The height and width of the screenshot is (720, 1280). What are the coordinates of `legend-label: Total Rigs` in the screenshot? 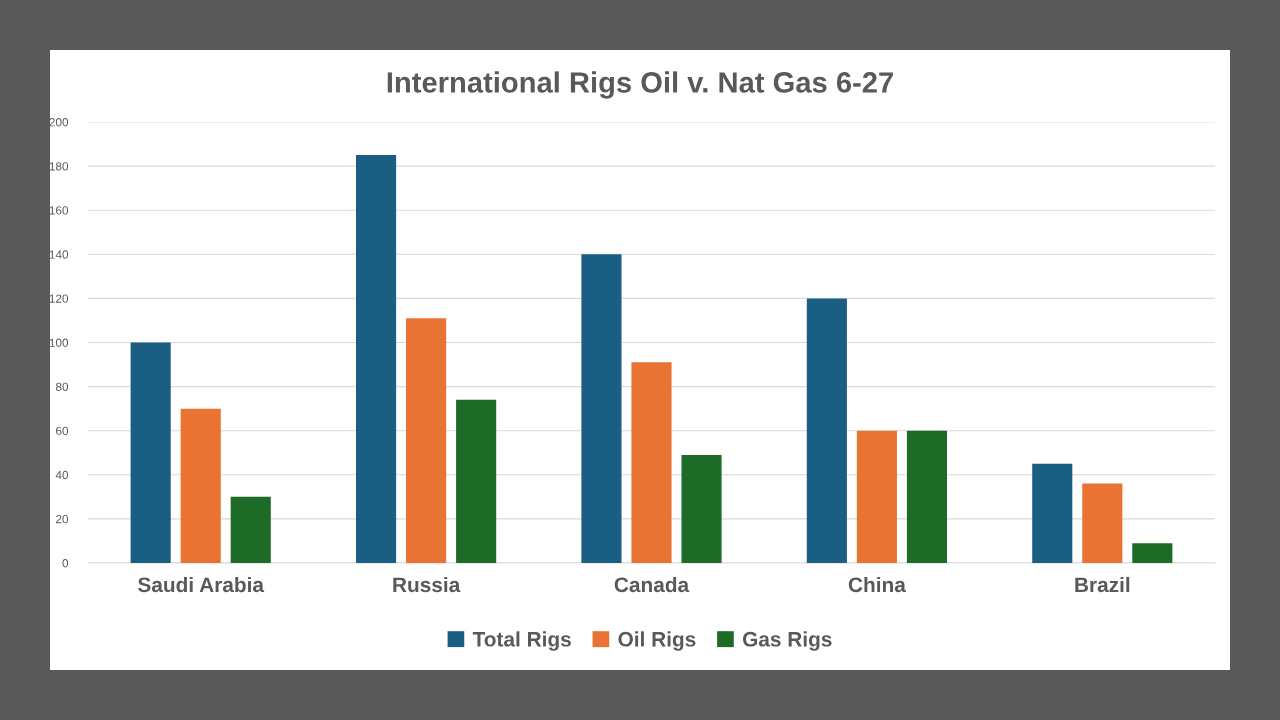 It's located at (521, 641).